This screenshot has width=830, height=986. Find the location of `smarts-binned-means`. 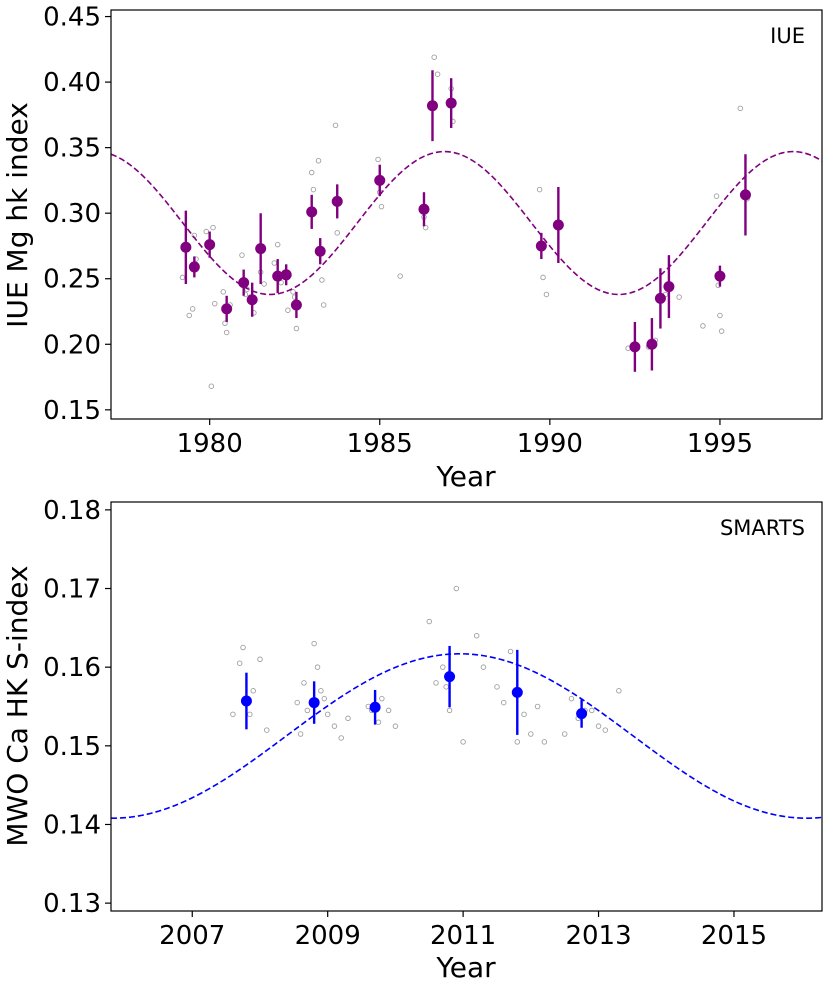

smarts-binned-means is located at coordinates (414, 690).